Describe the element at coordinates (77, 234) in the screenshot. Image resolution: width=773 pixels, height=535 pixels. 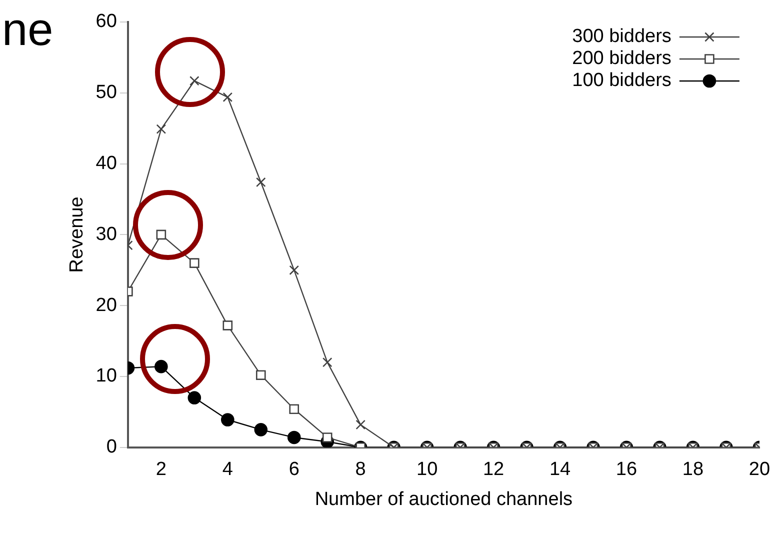
I see `y-axis-title: Revenue` at that location.